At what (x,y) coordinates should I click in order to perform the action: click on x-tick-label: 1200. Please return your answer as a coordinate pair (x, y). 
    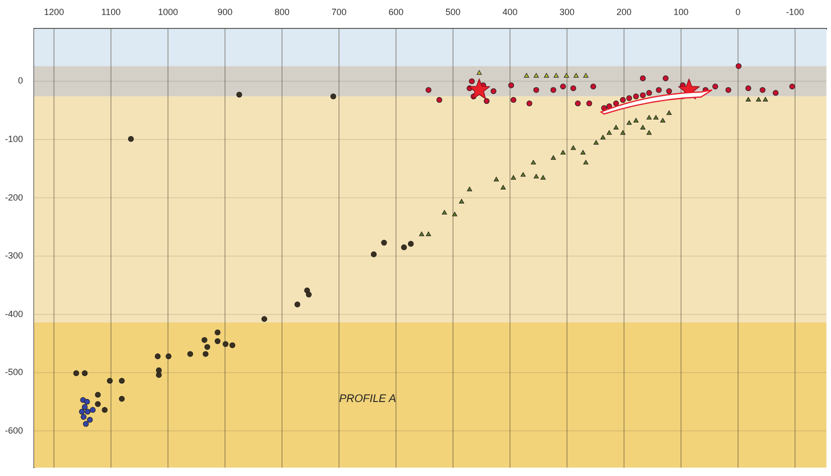
    Looking at the image, I should click on (54, 11).